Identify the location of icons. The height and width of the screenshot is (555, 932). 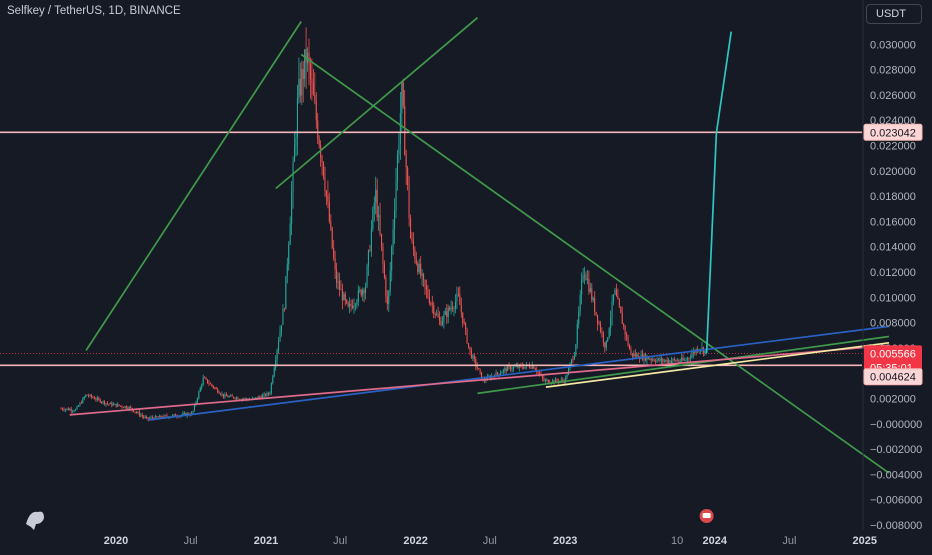
(370, 519).